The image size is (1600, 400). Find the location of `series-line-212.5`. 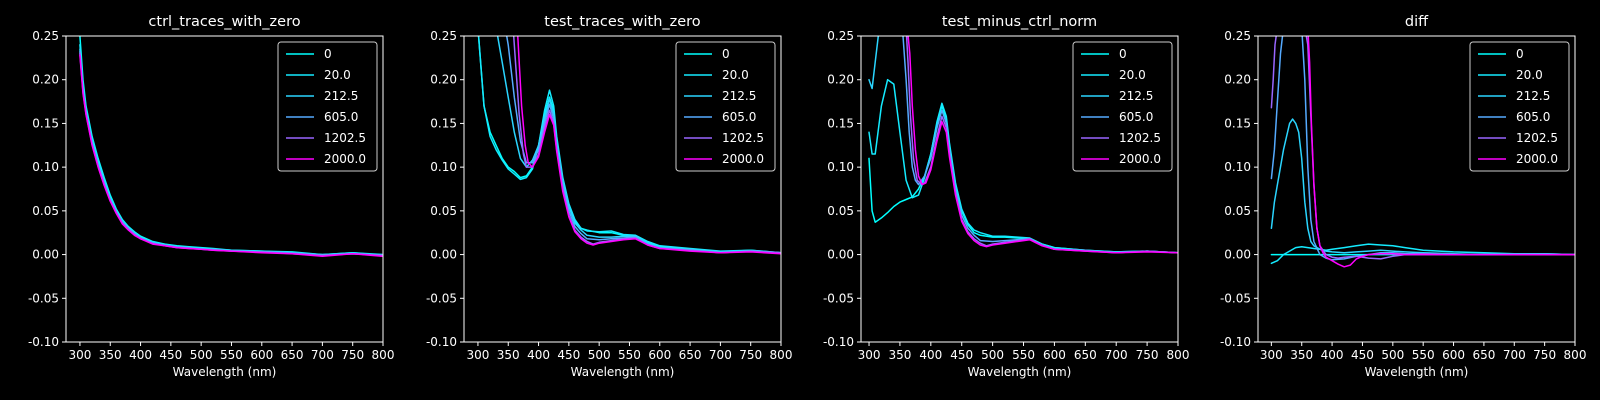

series-line-212.5 is located at coordinates (874, 63).